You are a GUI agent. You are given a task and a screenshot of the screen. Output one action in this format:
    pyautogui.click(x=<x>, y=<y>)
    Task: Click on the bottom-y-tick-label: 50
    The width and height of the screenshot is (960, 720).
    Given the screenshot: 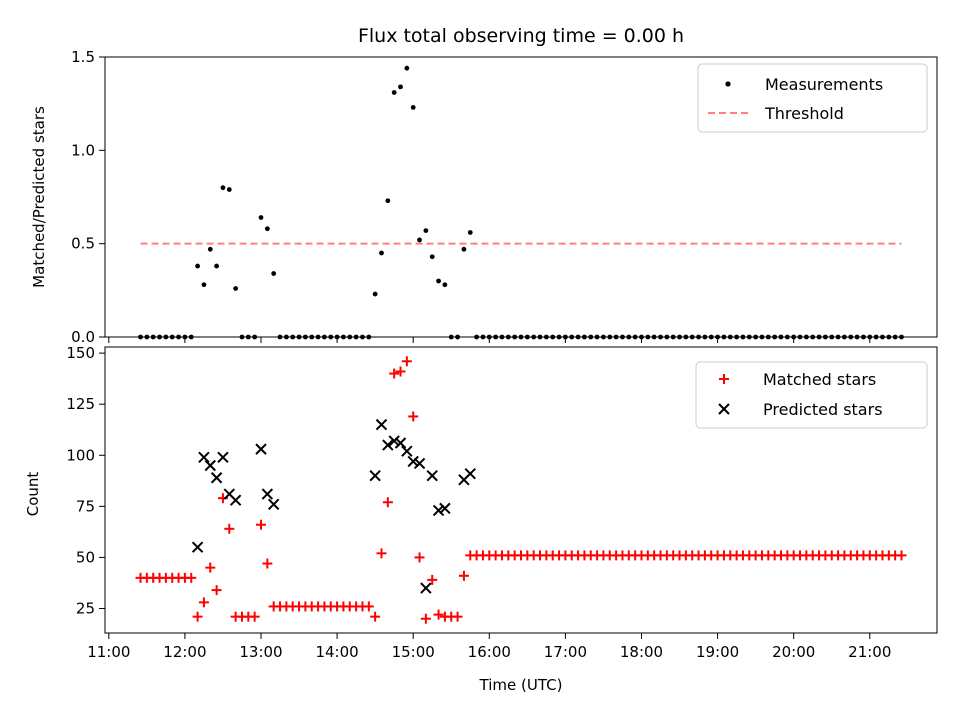 What is the action you would take?
    pyautogui.click(x=85, y=557)
    